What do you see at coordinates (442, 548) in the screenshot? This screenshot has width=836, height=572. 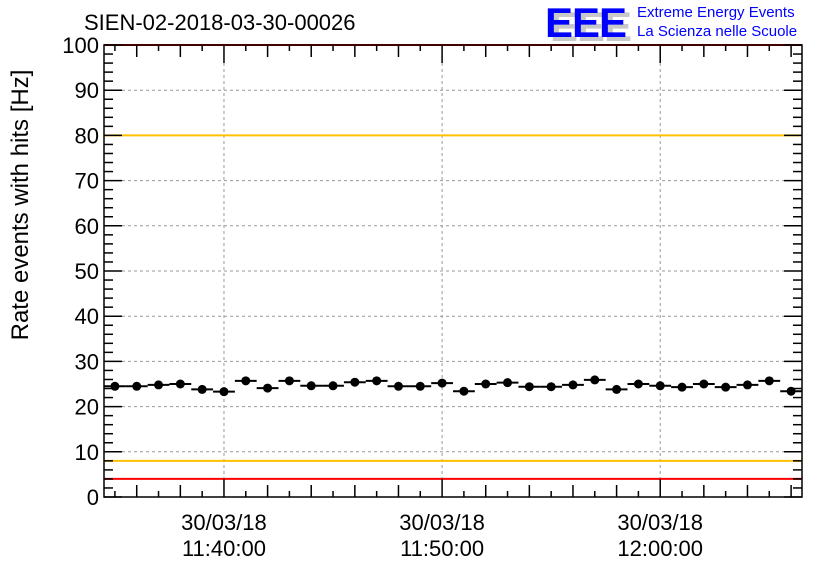 I see `x-tick-time: 11:50:00` at bounding box center [442, 548].